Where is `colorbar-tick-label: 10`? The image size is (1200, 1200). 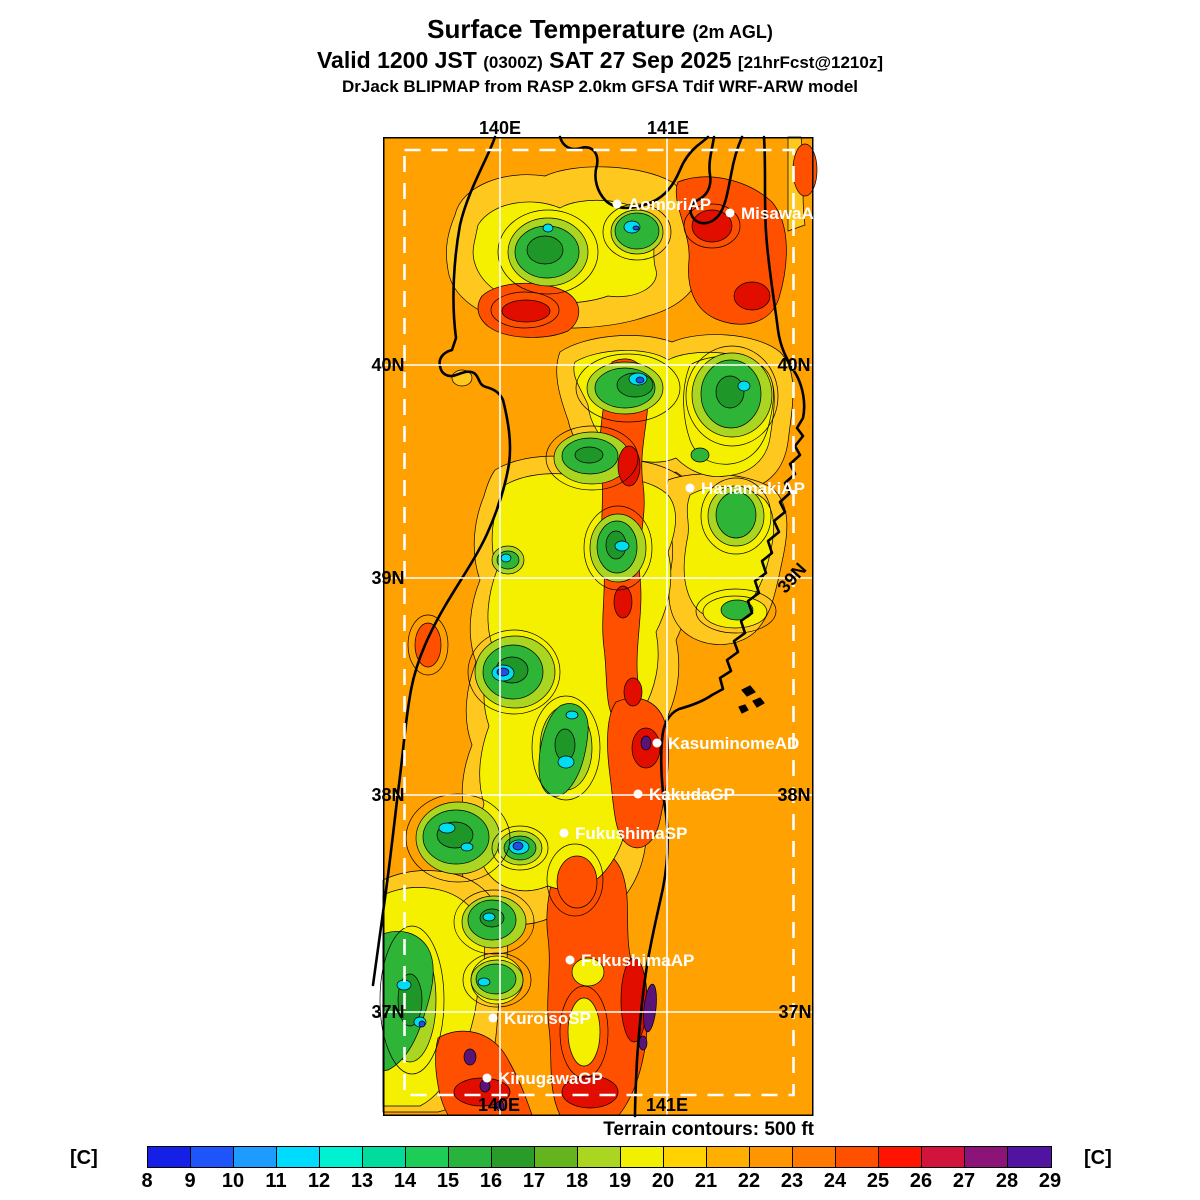 colorbar-tick-label: 10 is located at coordinates (233, 1181).